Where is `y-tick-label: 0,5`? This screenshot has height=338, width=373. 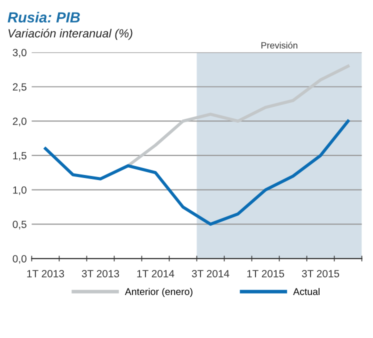 y-tick-label: 0,5 is located at coordinates (19, 225).